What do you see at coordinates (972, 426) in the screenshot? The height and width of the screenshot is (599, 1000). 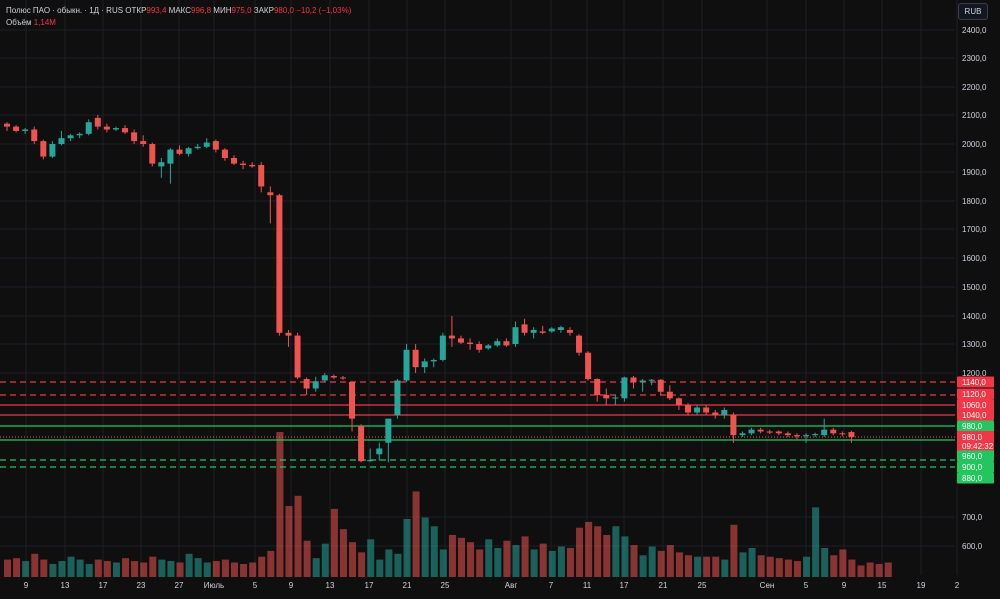 I see `support-tag: 980,0` at bounding box center [972, 426].